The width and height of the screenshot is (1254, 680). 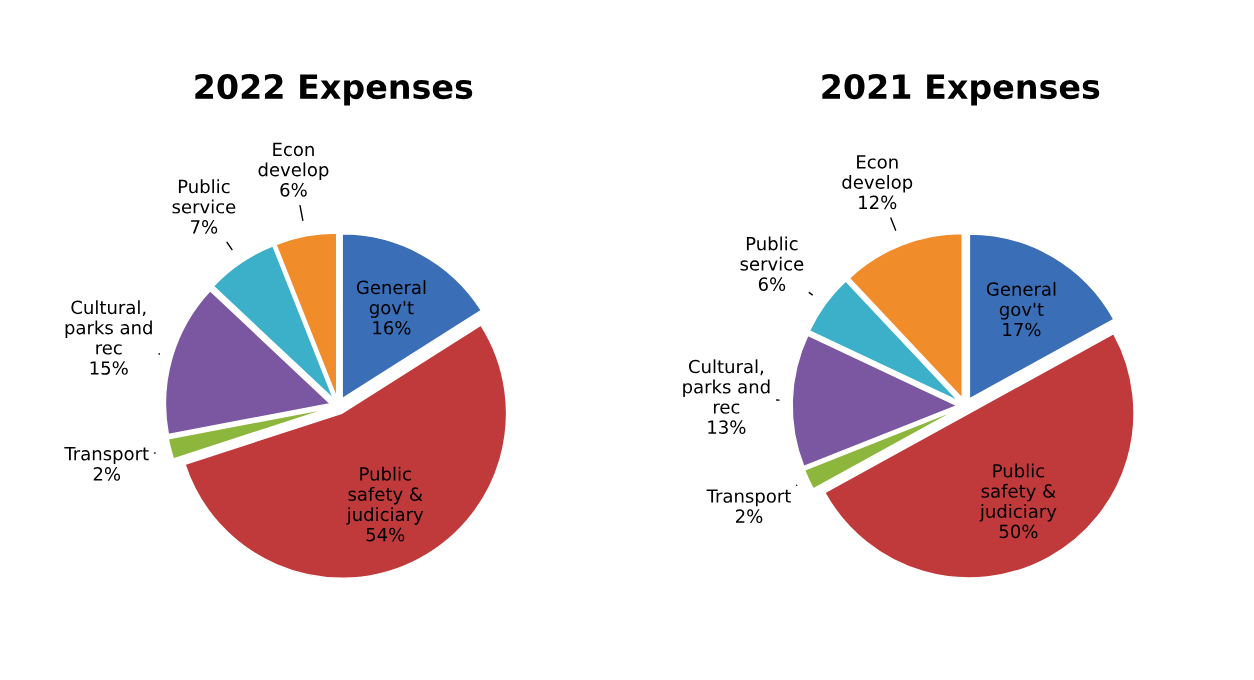 I want to click on data-label: 17%, so click(x=1022, y=329).